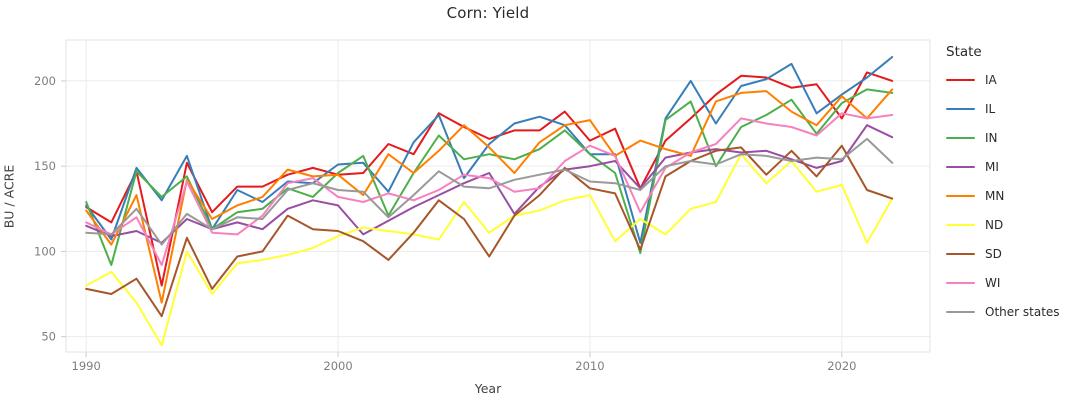  Describe the element at coordinates (960, 311) in the screenshot. I see `legend-swatch-other-states` at that location.